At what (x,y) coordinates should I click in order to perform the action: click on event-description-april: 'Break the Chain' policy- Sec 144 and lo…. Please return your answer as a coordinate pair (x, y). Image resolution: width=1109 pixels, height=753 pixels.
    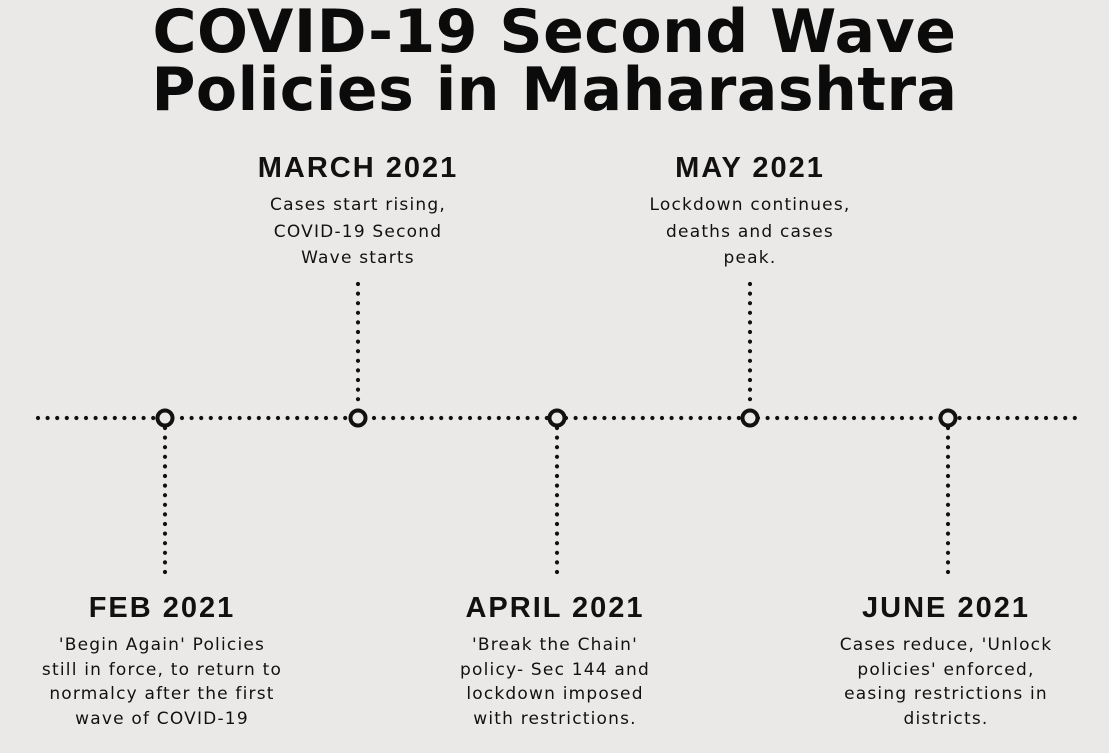
    Looking at the image, I should click on (555, 682).